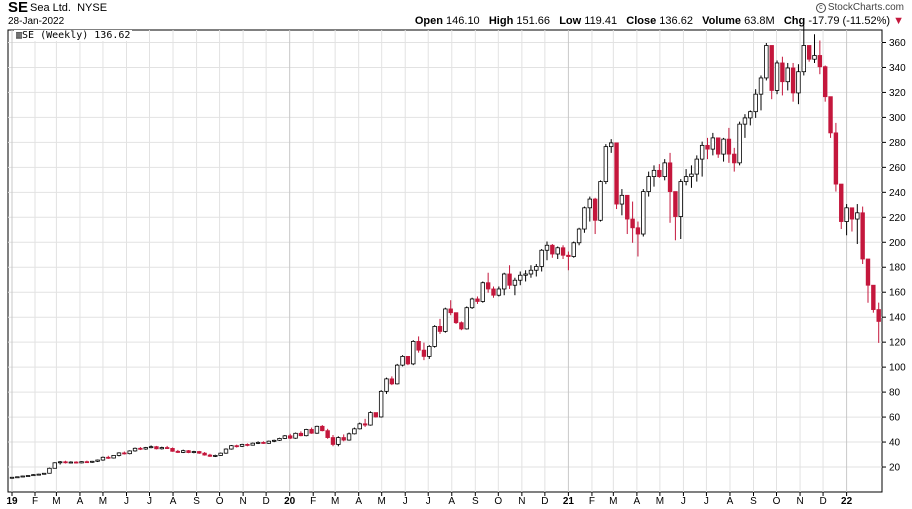  Describe the element at coordinates (501, 21) in the screenshot. I see `high-label: High` at that location.